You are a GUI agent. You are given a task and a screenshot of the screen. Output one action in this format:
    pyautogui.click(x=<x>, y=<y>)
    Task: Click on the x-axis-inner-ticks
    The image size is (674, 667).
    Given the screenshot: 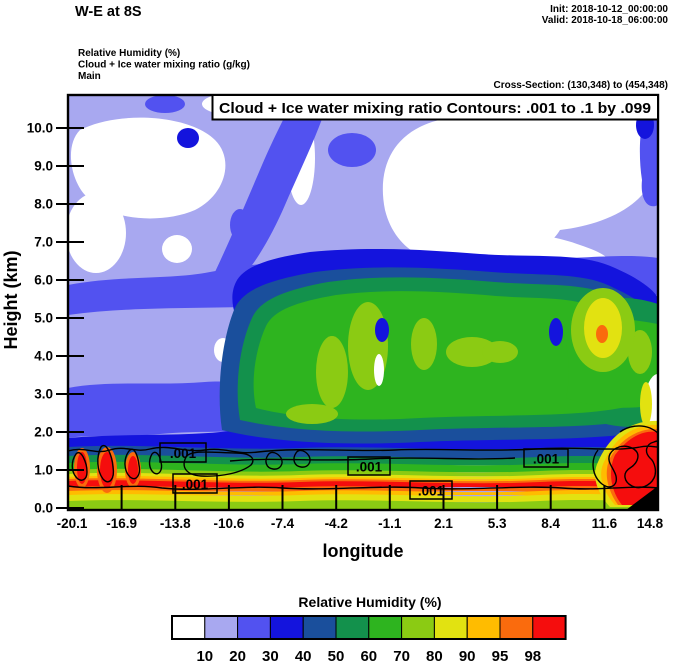 What is the action you would take?
    pyautogui.click(x=363, y=497)
    